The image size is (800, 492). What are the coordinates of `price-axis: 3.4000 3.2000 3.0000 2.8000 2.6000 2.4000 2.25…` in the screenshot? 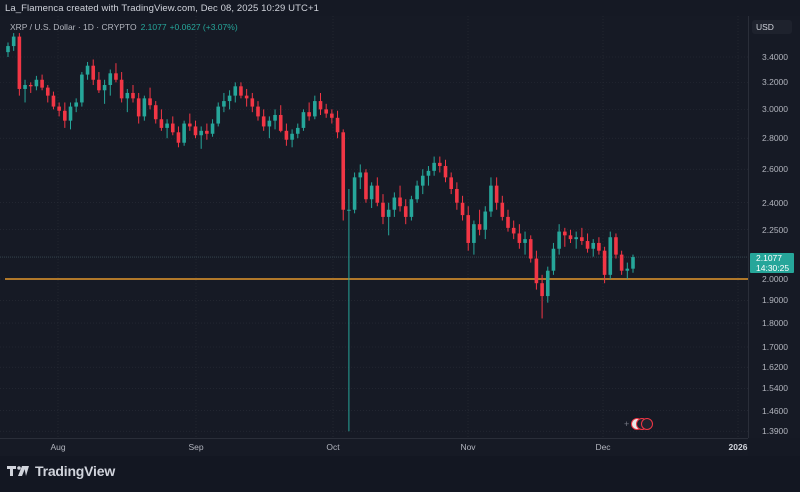 It's located at (774, 227).